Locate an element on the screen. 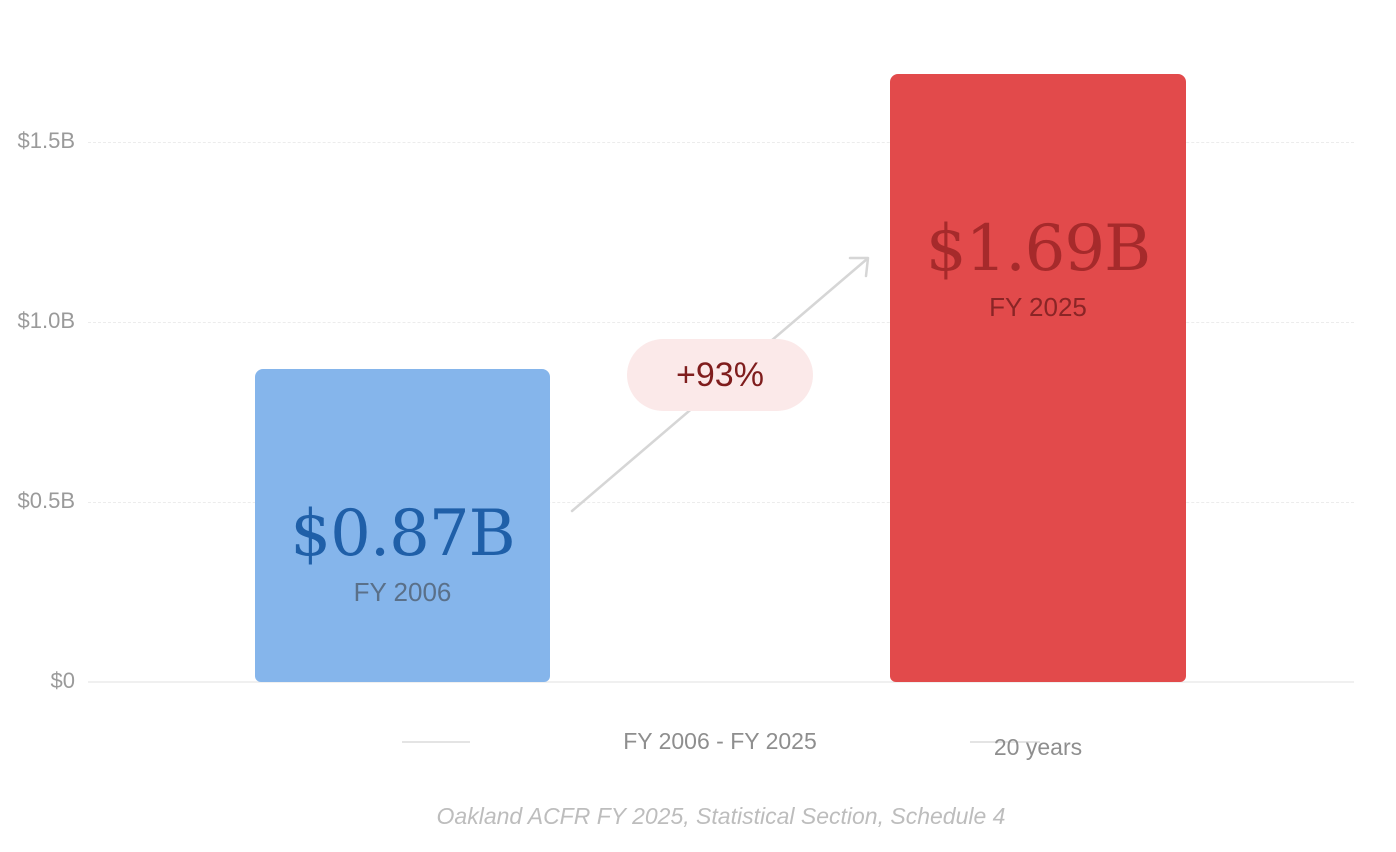  gridline is located at coordinates (721, 142).